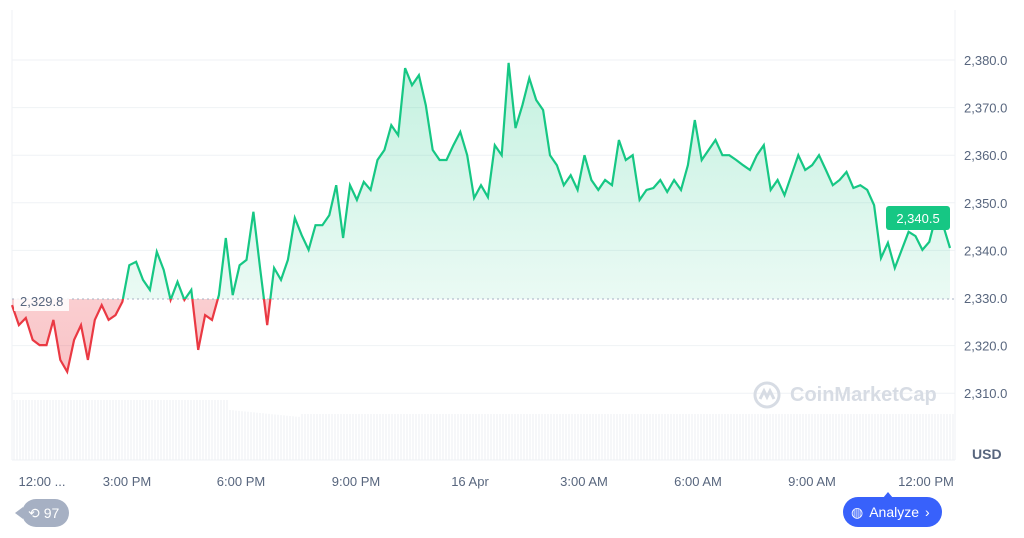 The image size is (1024, 538). Describe the element at coordinates (356, 481) in the screenshot. I see `x-tick-label: 9:00 PM` at that location.